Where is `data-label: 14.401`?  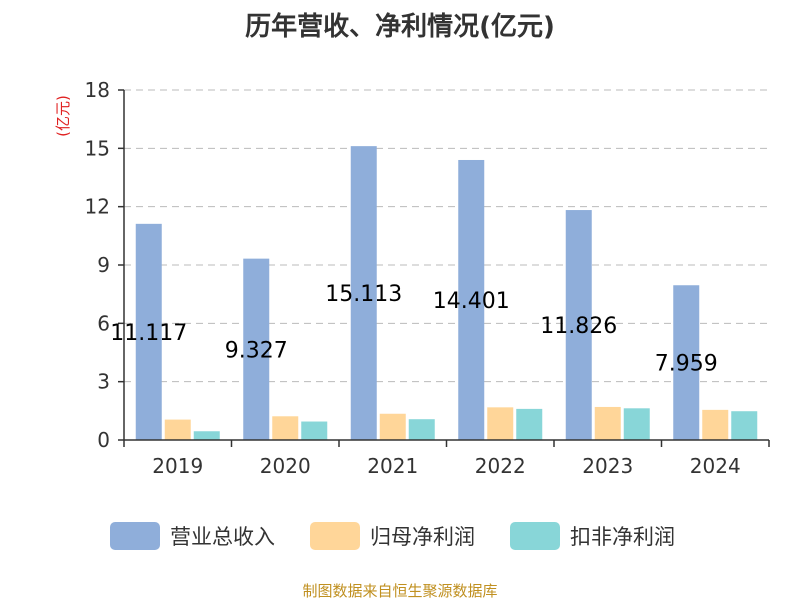
data-label: 14.401 is located at coordinates (471, 301).